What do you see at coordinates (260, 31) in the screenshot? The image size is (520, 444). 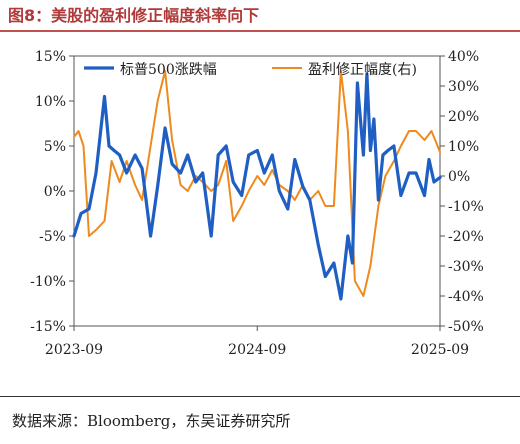 I see `title-rule` at bounding box center [260, 31].